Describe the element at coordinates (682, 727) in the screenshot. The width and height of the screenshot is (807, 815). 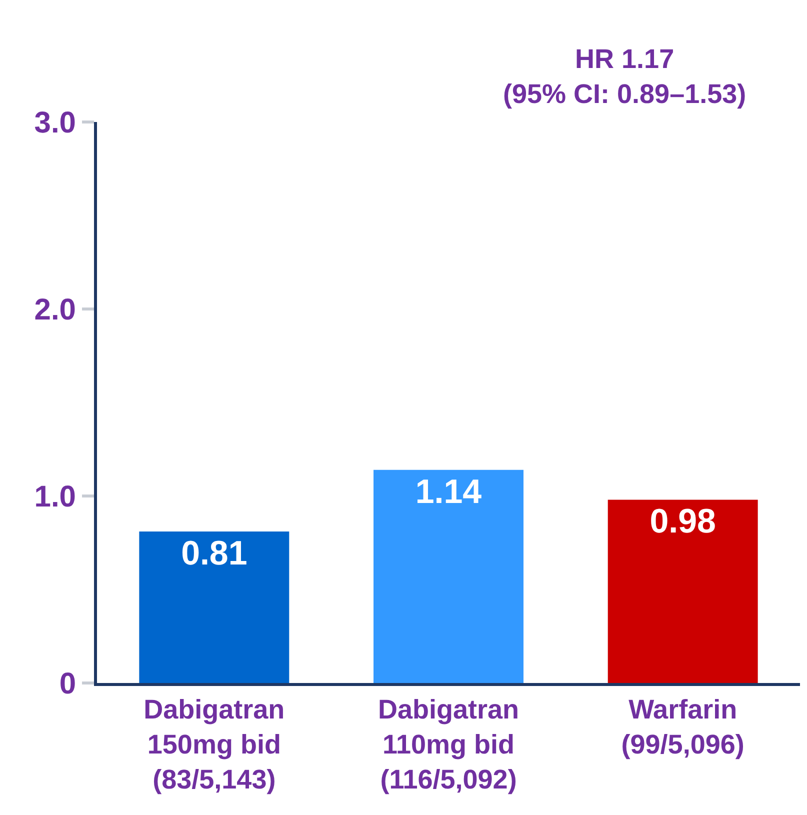
I see `x-tick-label: Warfarin (99/5,096)` at that location.